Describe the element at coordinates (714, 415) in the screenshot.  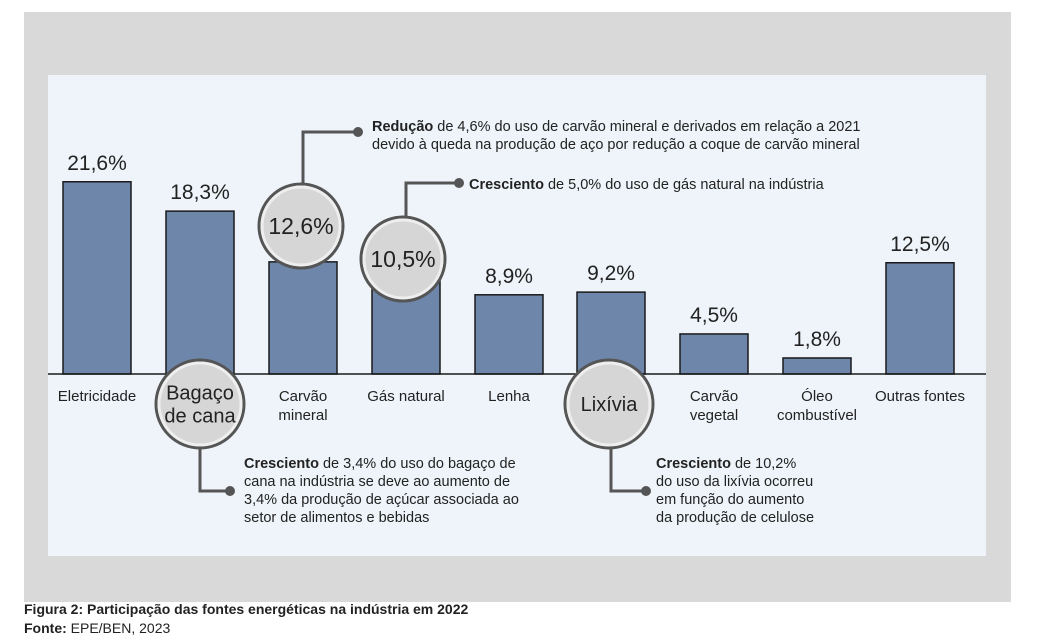
I see `category-label-carvao-vegetal: vegetal` at that location.